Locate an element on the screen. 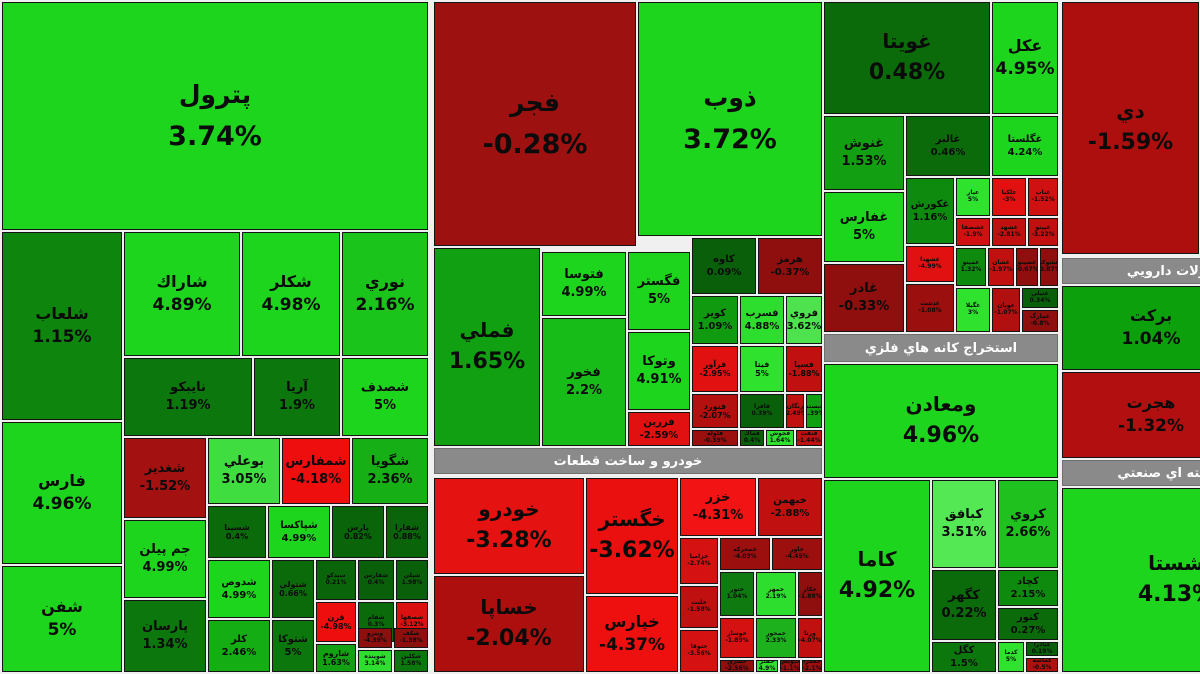  treemap-tile: شپلي 1.98% is located at coordinates (412, 580).